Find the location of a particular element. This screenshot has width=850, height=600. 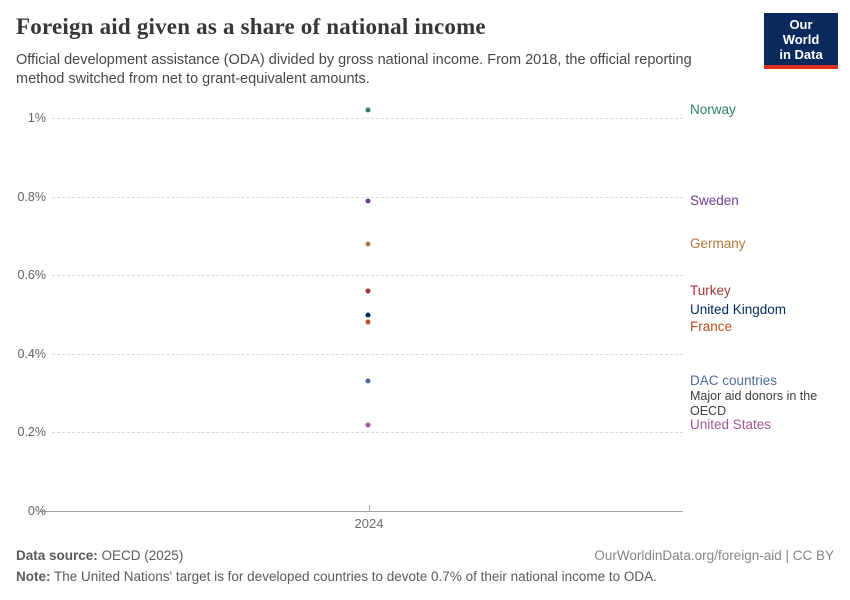

data-point-france is located at coordinates (368, 322).